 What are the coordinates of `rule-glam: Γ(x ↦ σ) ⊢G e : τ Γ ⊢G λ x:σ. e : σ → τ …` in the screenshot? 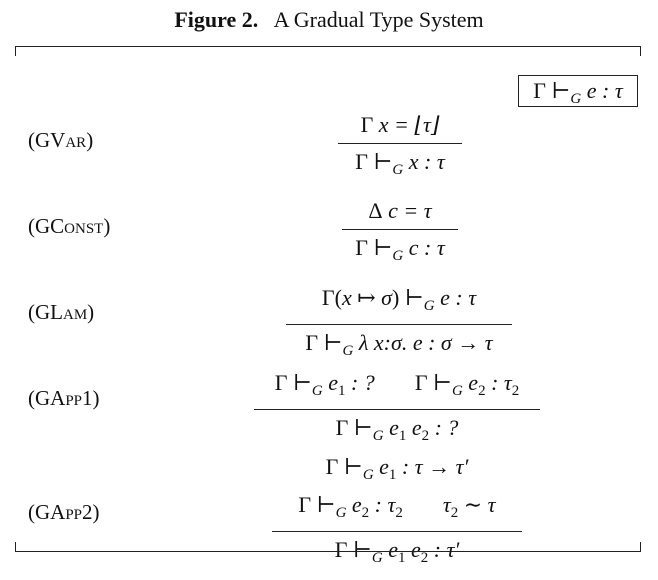 It's located at (399, 324).